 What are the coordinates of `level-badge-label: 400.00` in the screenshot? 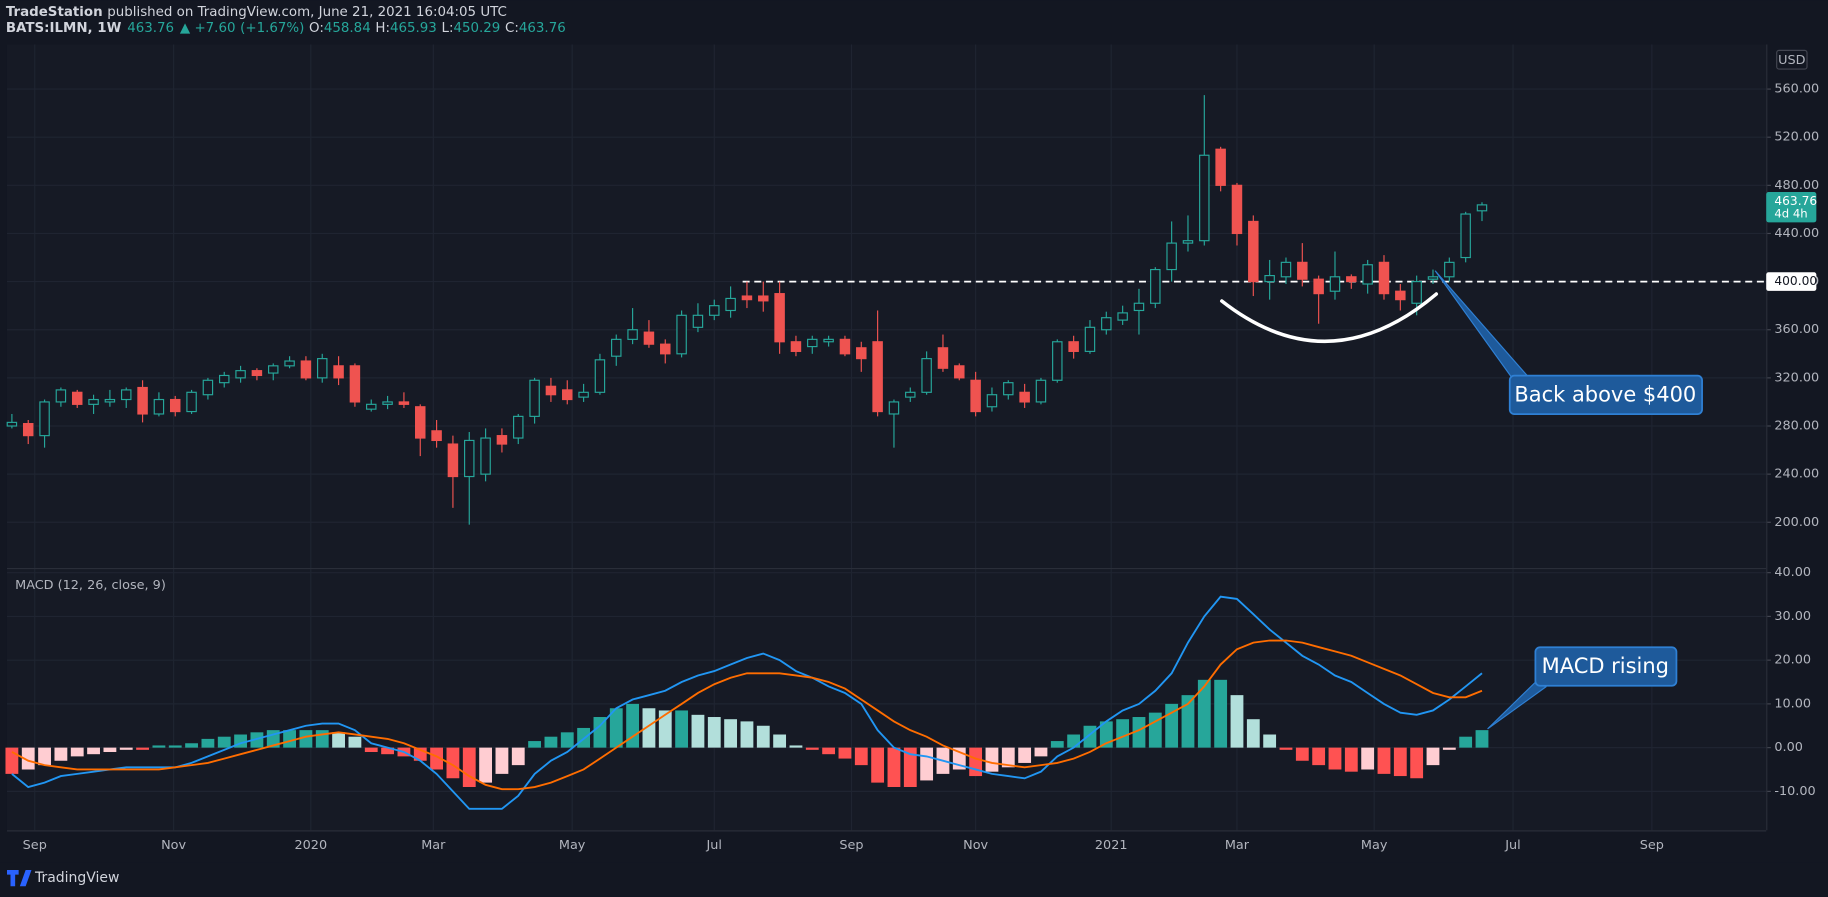 It's located at (1795, 281).